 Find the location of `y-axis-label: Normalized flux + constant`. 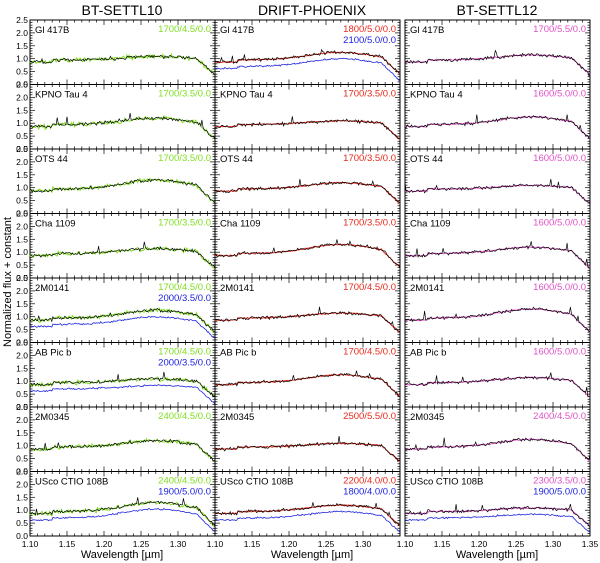

y-axis-label: Normalized flux + constant is located at coordinates (8, 282).